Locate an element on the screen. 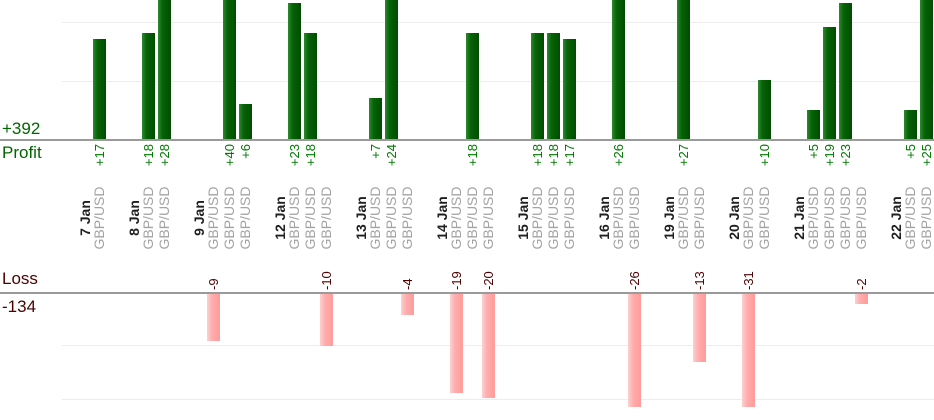  profit-bar-value-label: +27 is located at coordinates (683, 155).